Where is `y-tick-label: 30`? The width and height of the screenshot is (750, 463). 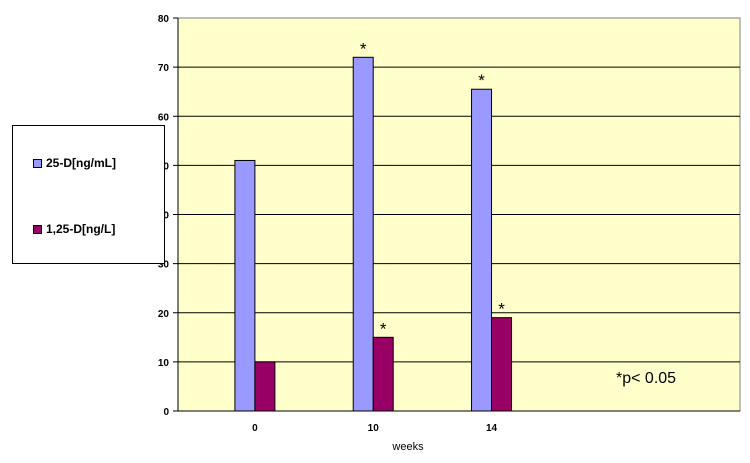
y-tick-label: 30 is located at coordinates (164, 265).